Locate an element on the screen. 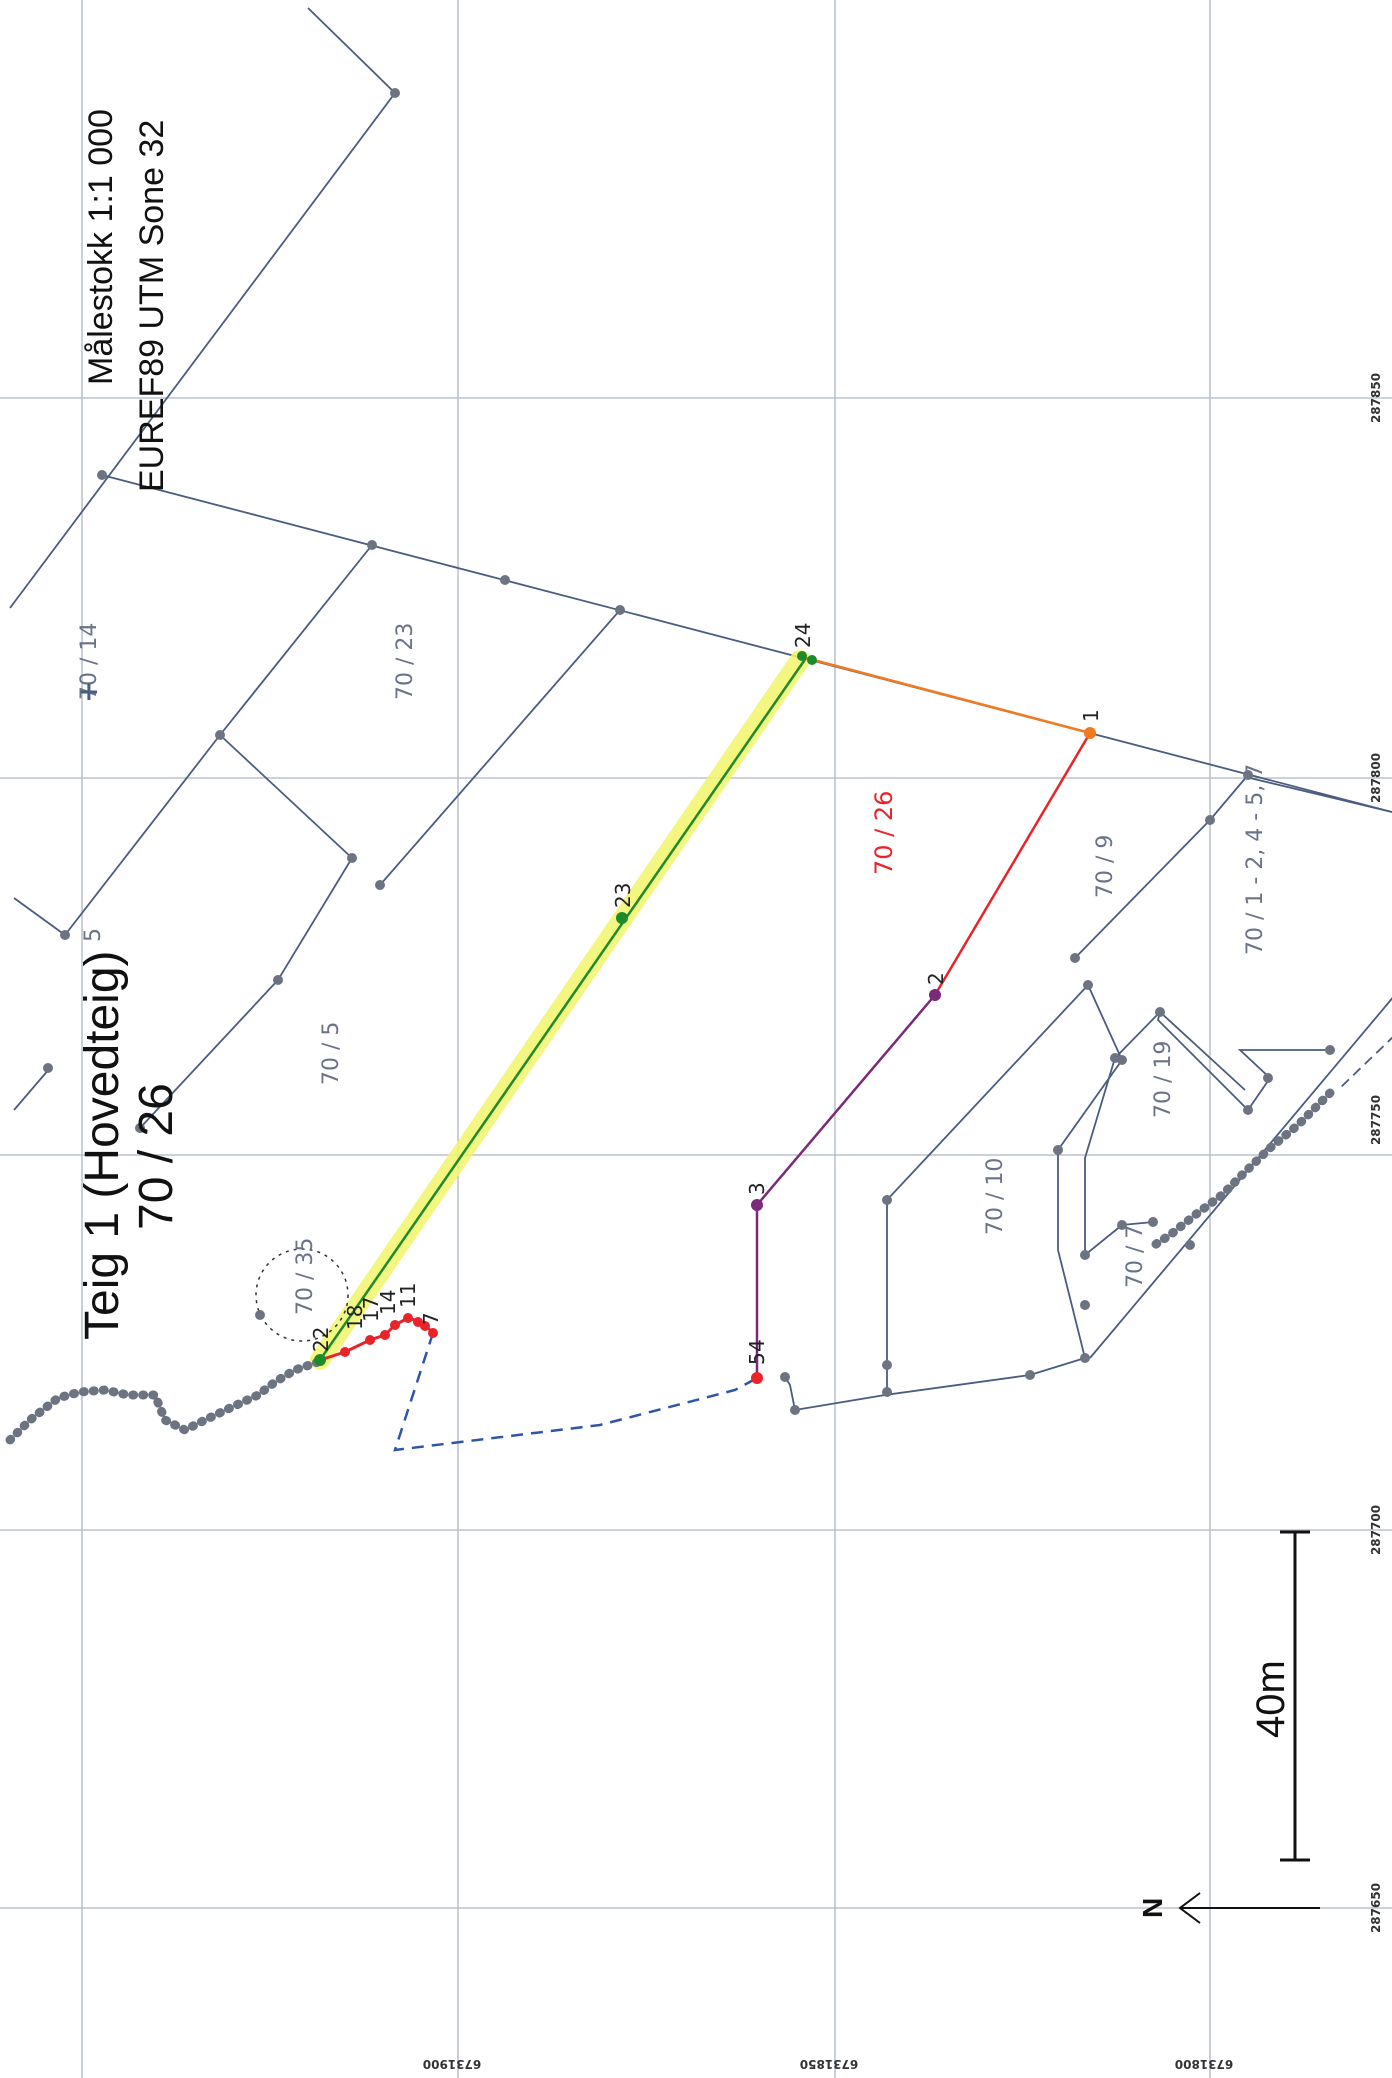 Image resolution: width=1392 pixels, height=2078 pixels. shoreline is located at coordinates (164, 1401).